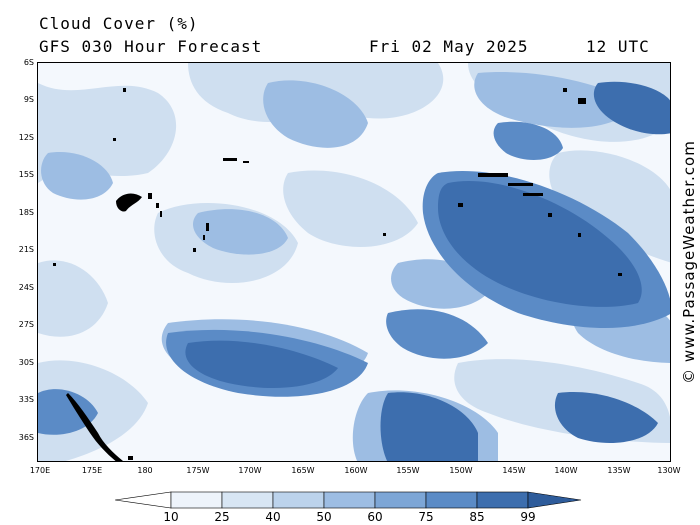 The width and height of the screenshot is (700, 525). I want to click on lon-label: 145W, so click(514, 470).